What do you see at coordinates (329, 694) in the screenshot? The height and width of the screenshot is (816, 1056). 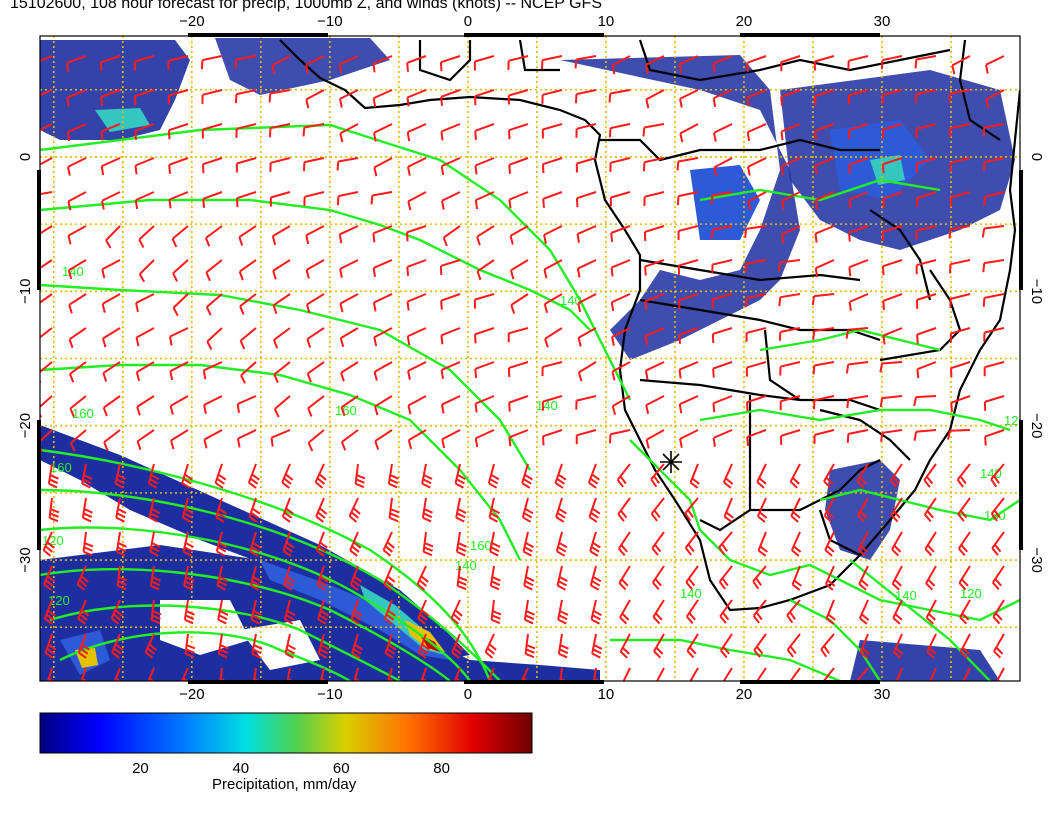 I see `longitude-tick-label: −10` at bounding box center [329, 694].